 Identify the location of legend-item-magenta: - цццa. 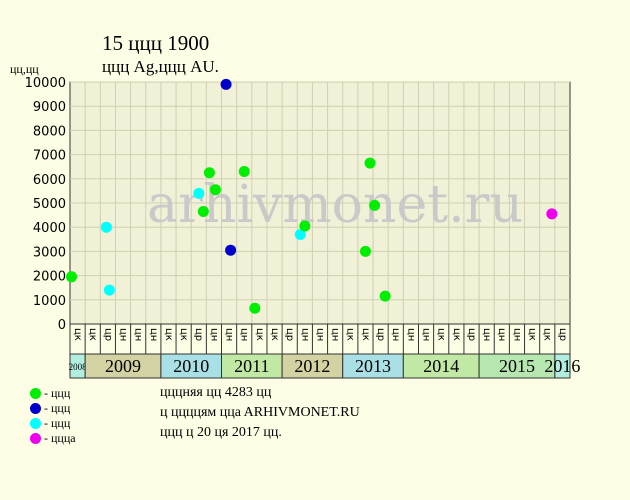
(53, 438).